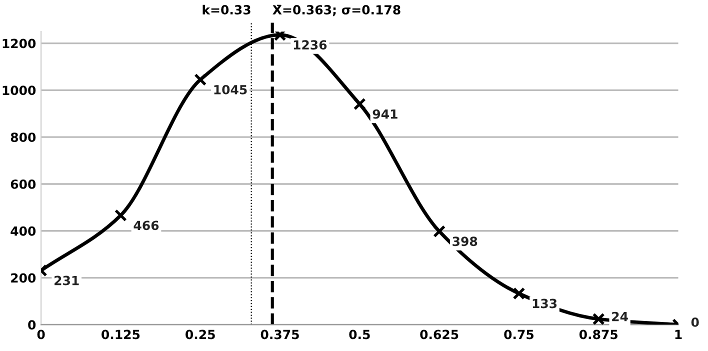  Describe the element at coordinates (336, 10) in the screenshot. I see `ref-line-label: X̄=0.363; σ=0.178` at that location.